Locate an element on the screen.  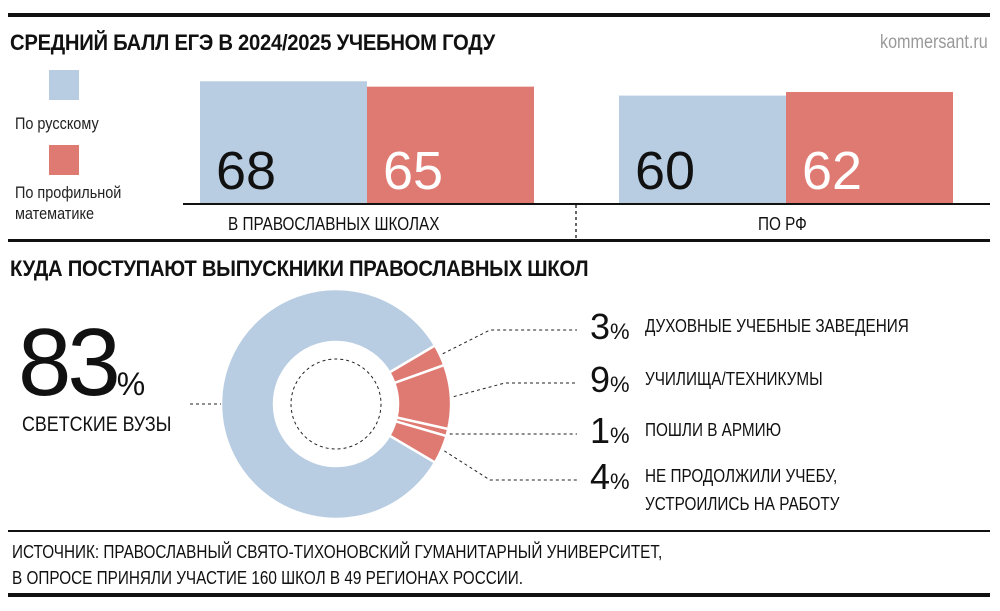
slice-label-2: 9% УЧИЛИЩА/ТЕХНИКУМЫ is located at coordinates (706, 380).